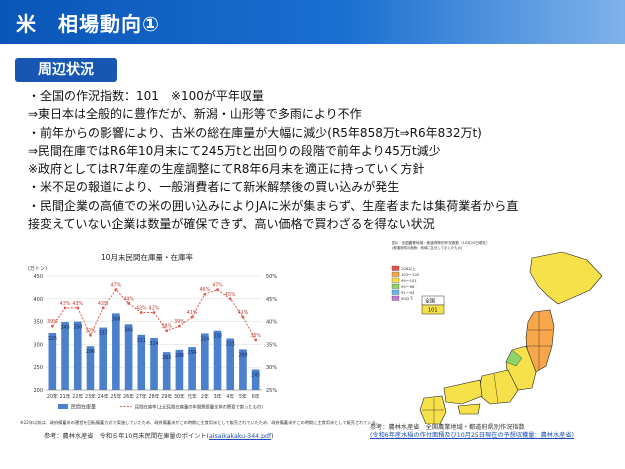  Describe the element at coordinates (199, 407) in the screenshot. I see `legend-line-label: 民間在庫率(上記民間在庫量の年間需要量全体の需要で割ったもの)` at that location.